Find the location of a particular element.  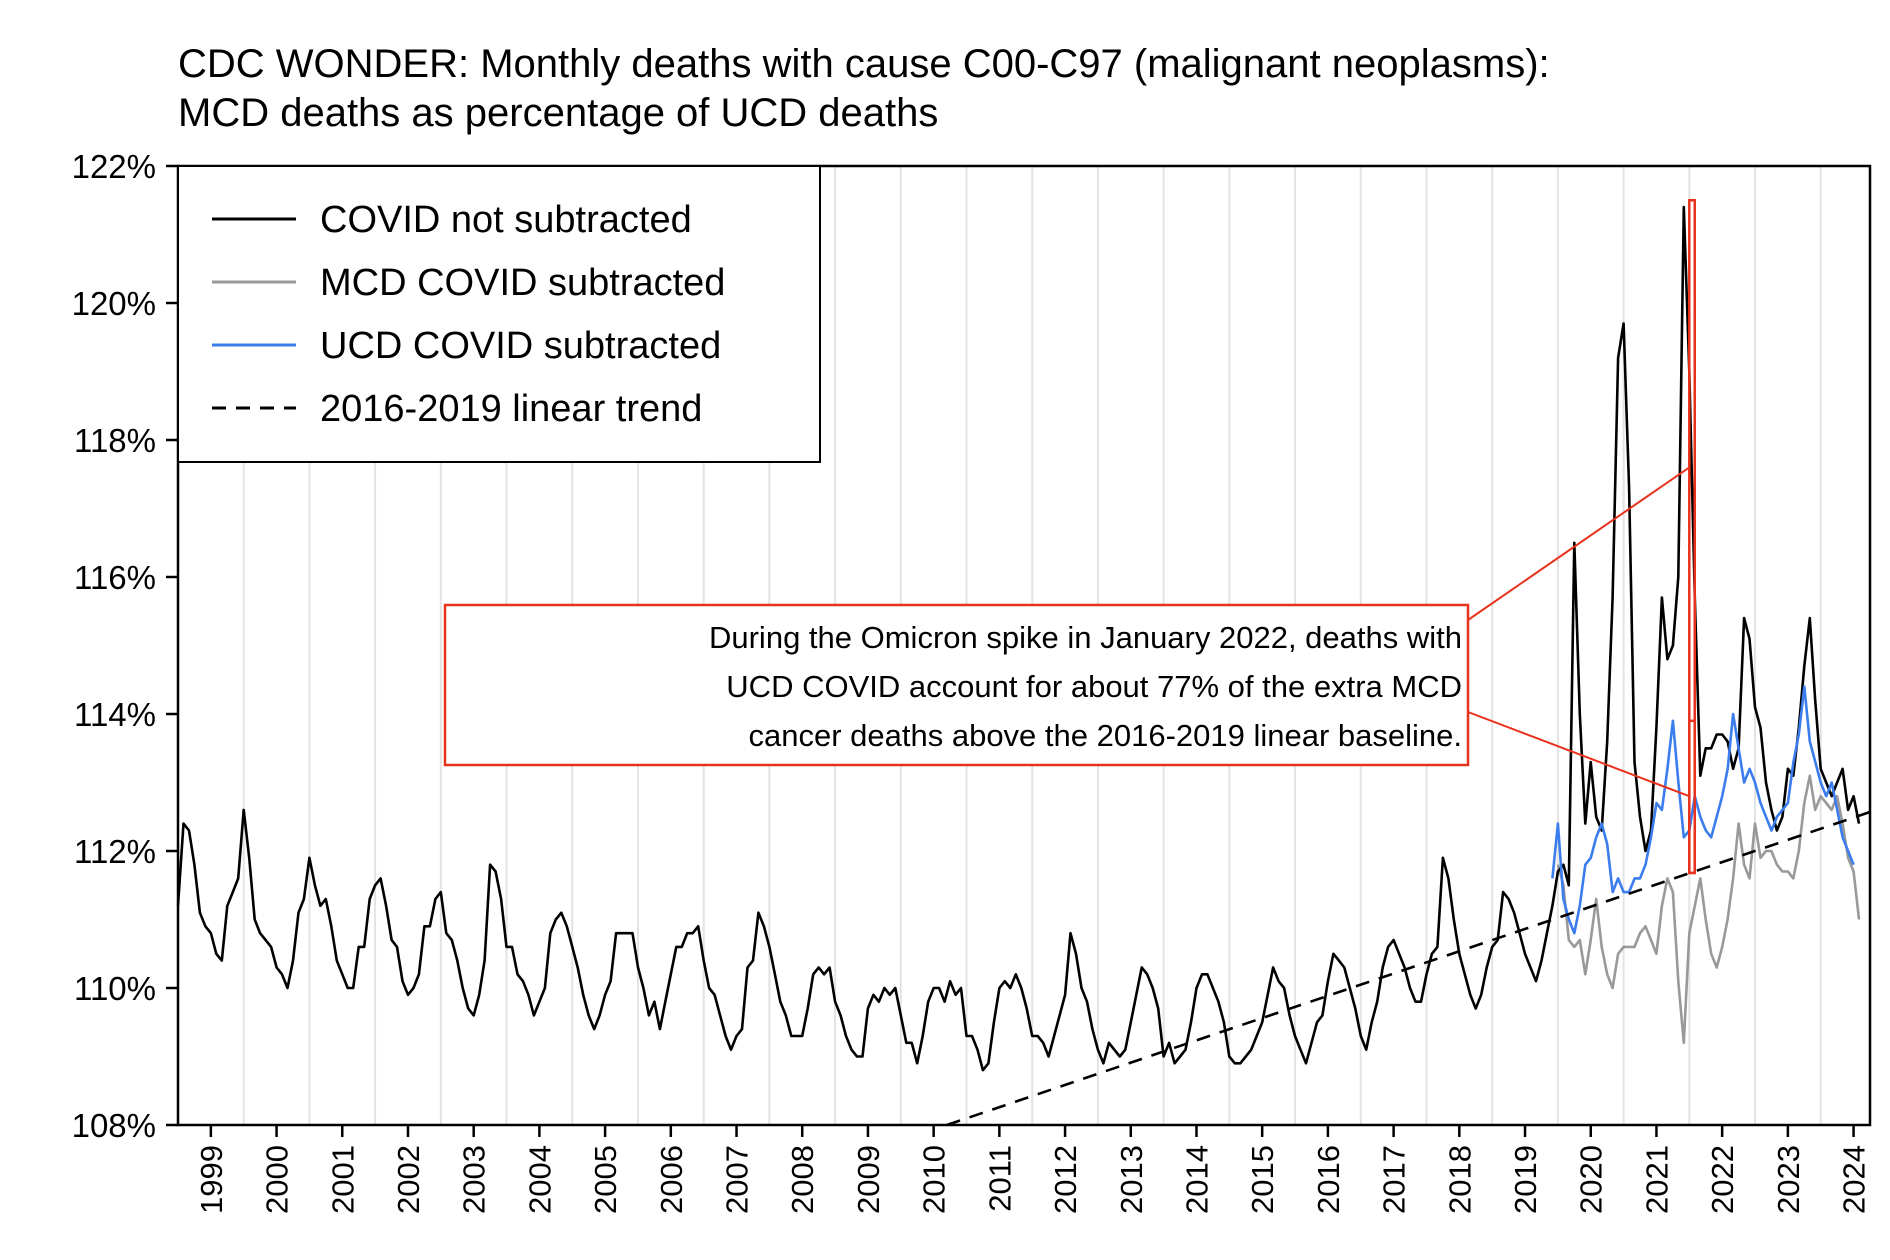

x-tick-label: 2008 is located at coordinates (802, 1179).